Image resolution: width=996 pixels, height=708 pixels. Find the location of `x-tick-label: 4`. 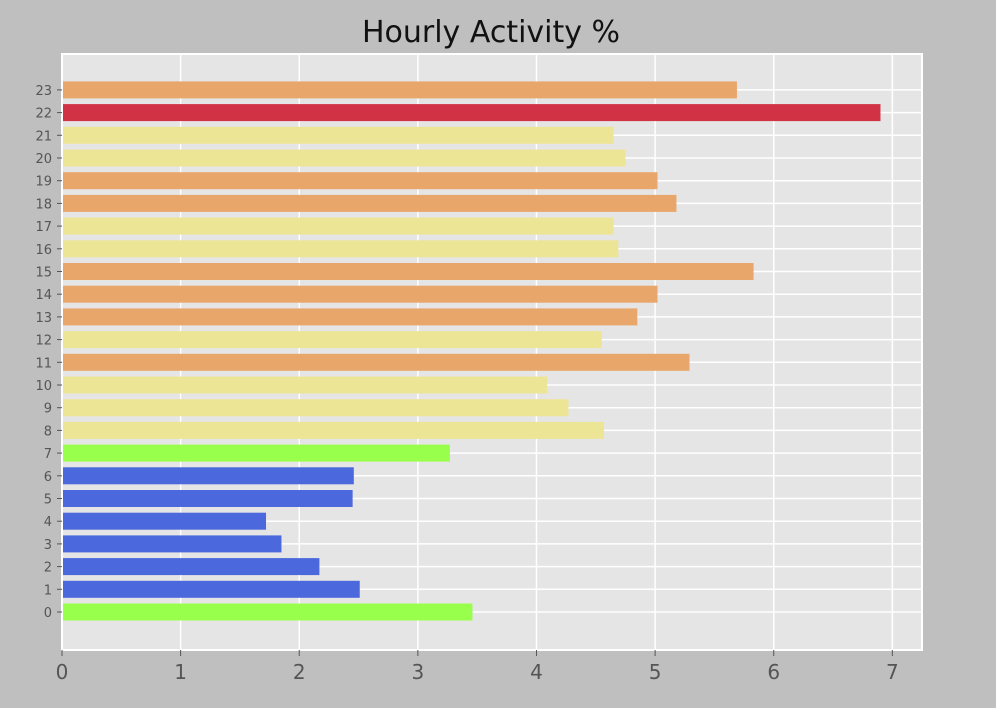

x-tick-label: 4 is located at coordinates (536, 672).